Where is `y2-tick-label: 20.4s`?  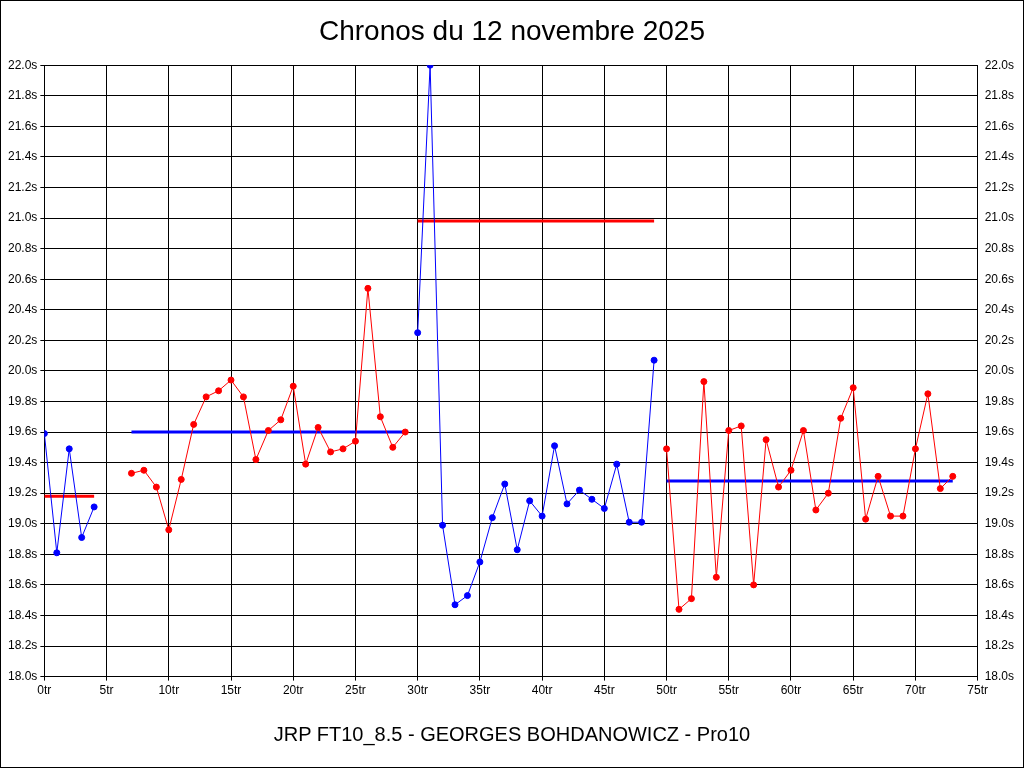 y2-tick-label: 20.4s is located at coordinates (999, 309).